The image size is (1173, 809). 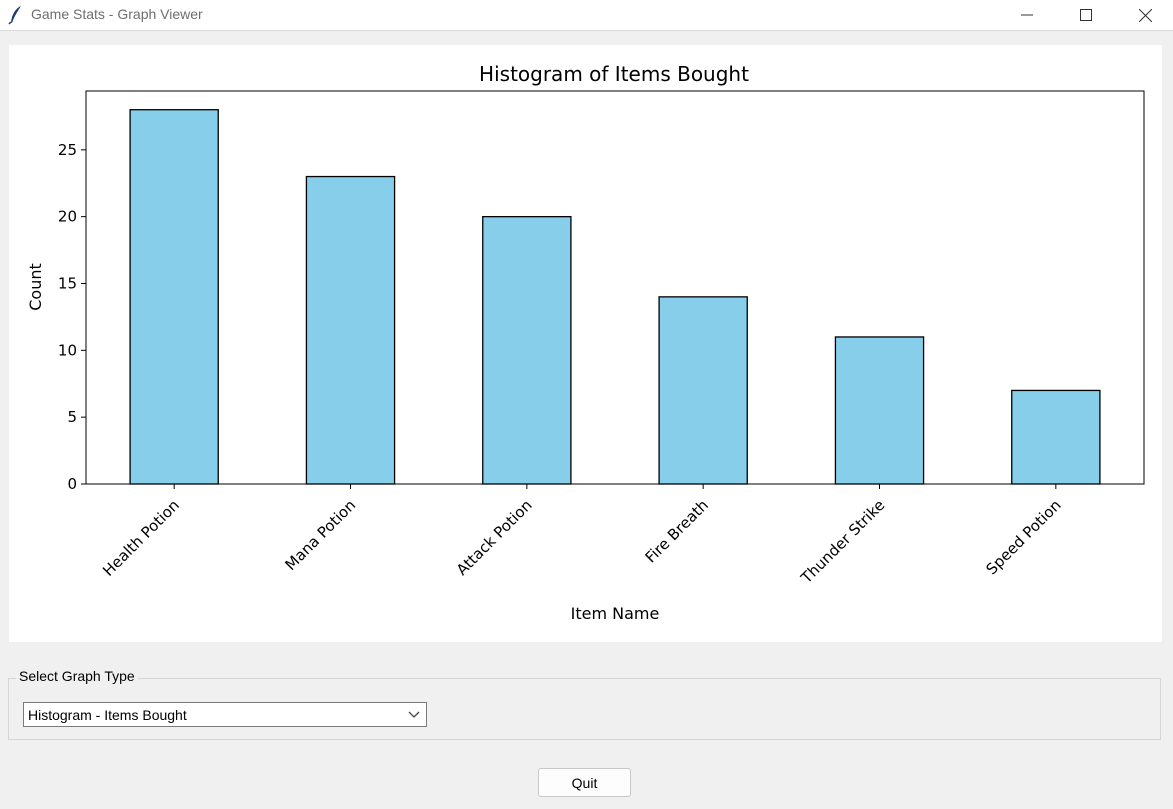 What do you see at coordinates (225, 714) in the screenshot?
I see `graph-type-select: Histogram - Items Bought` at bounding box center [225, 714].